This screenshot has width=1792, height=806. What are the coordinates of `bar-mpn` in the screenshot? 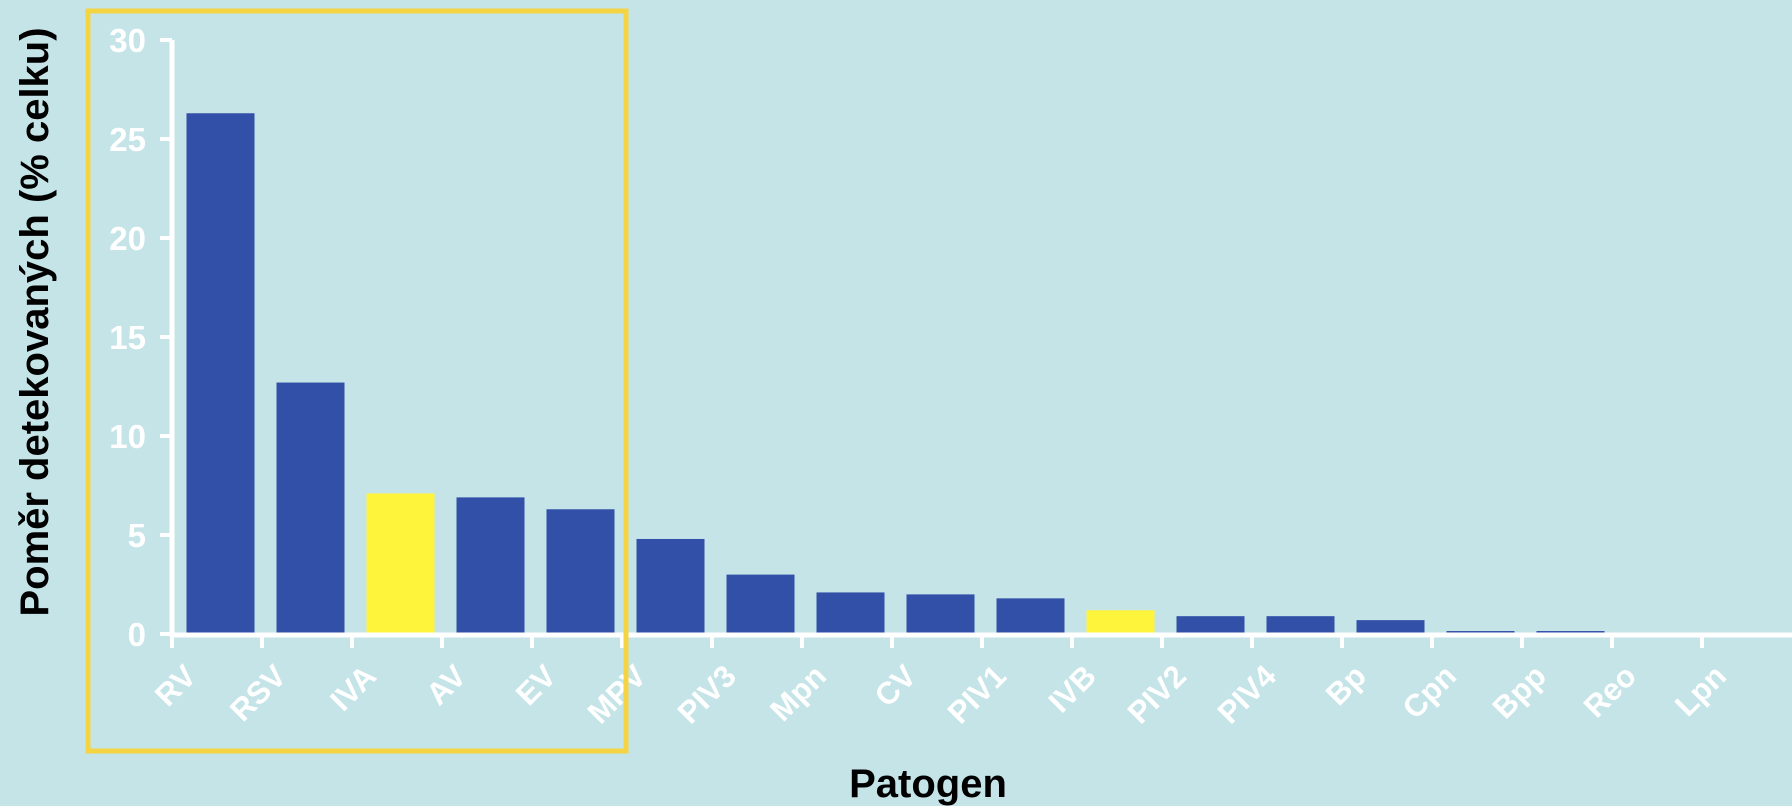 It's located at (850, 613).